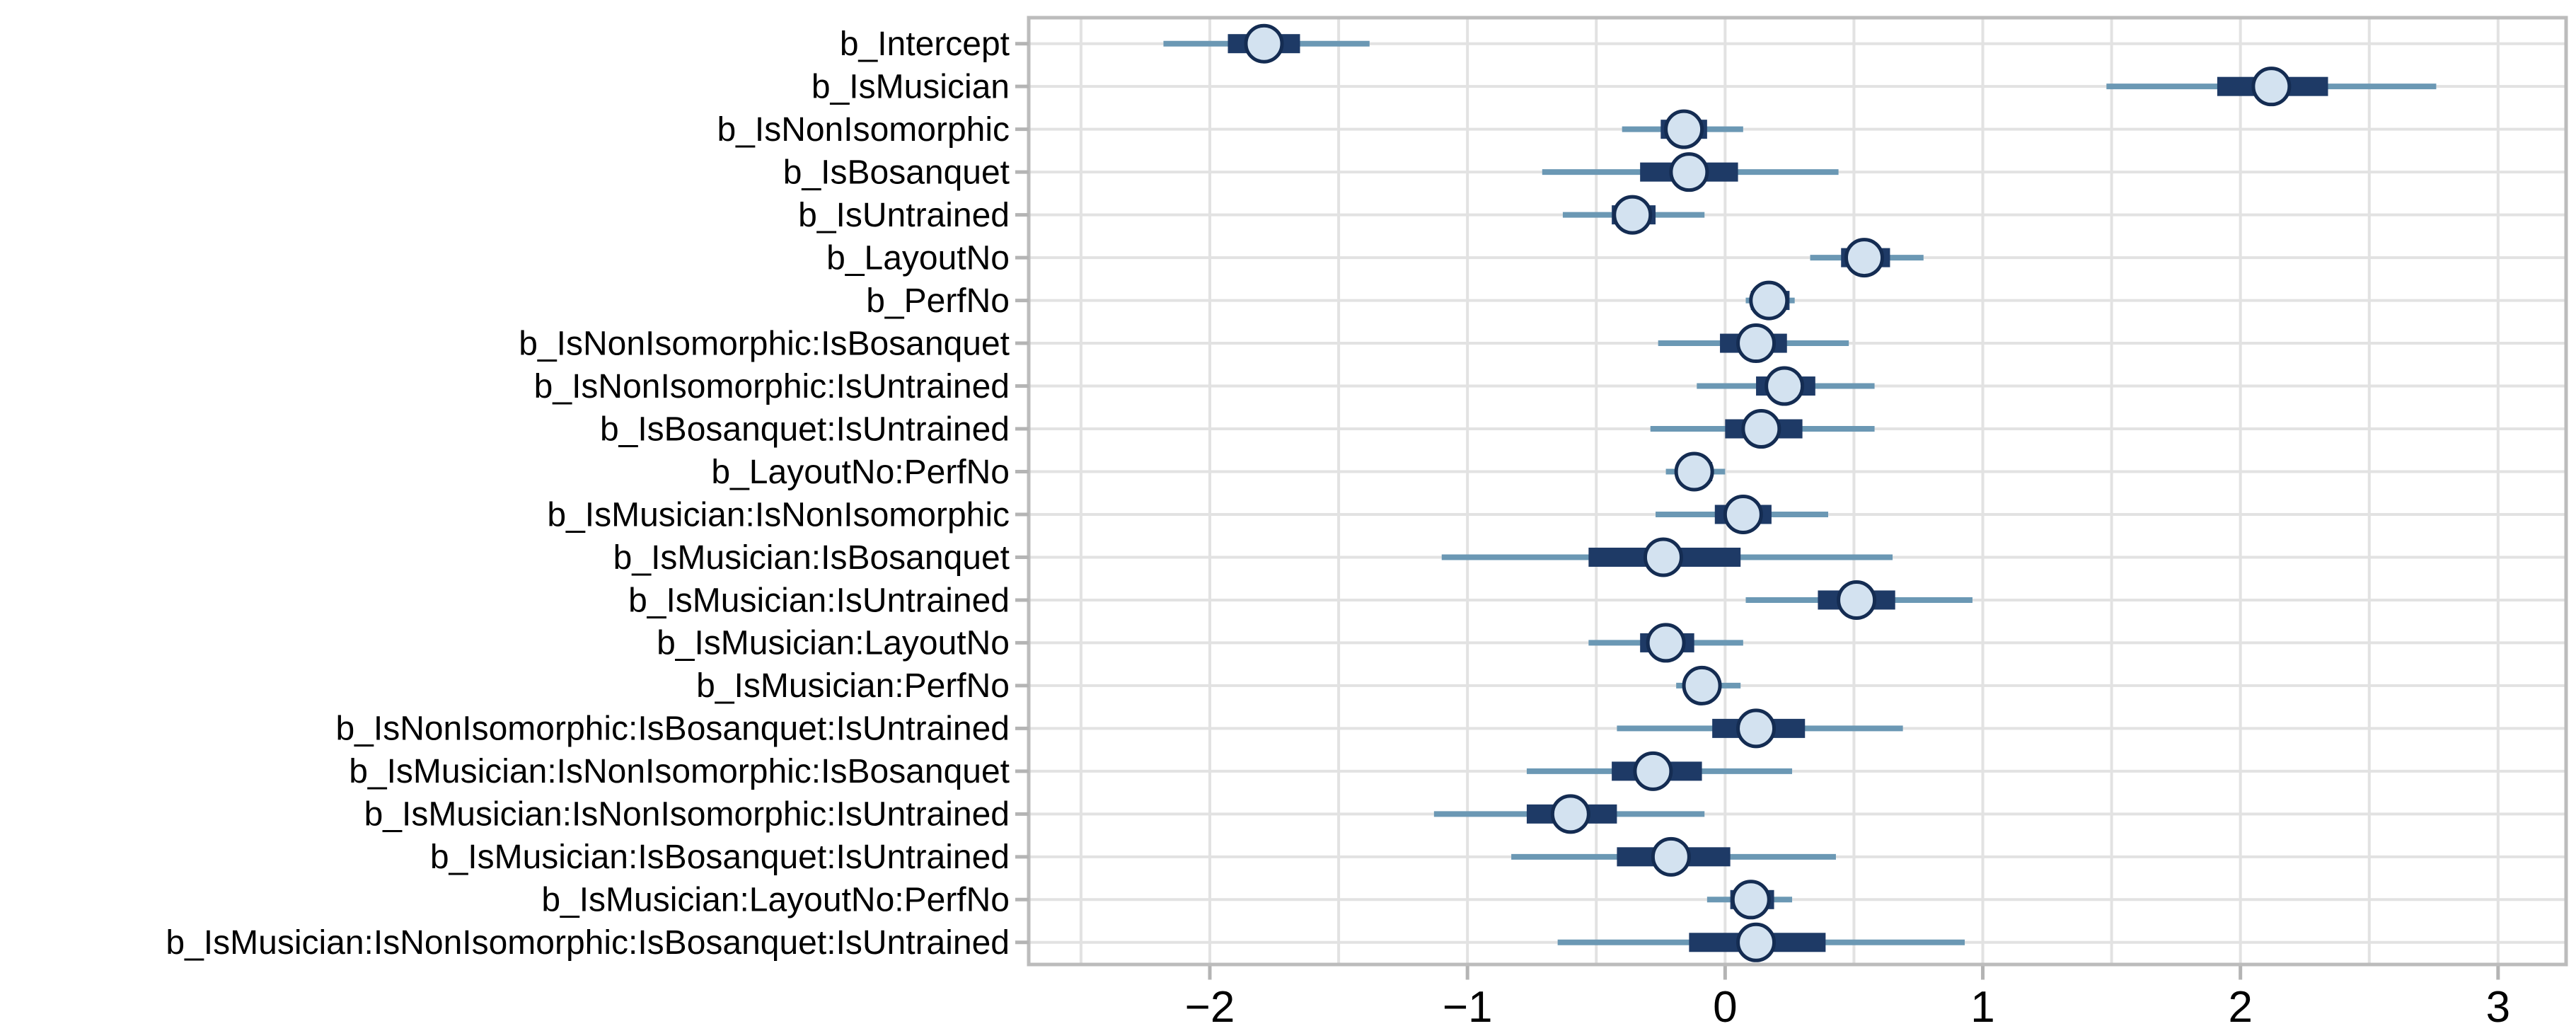 The image size is (2576, 1031). I want to click on y-axis-label: b_IsMusician:IsNonIsomorphic:IsBosanquet, so click(679, 772).